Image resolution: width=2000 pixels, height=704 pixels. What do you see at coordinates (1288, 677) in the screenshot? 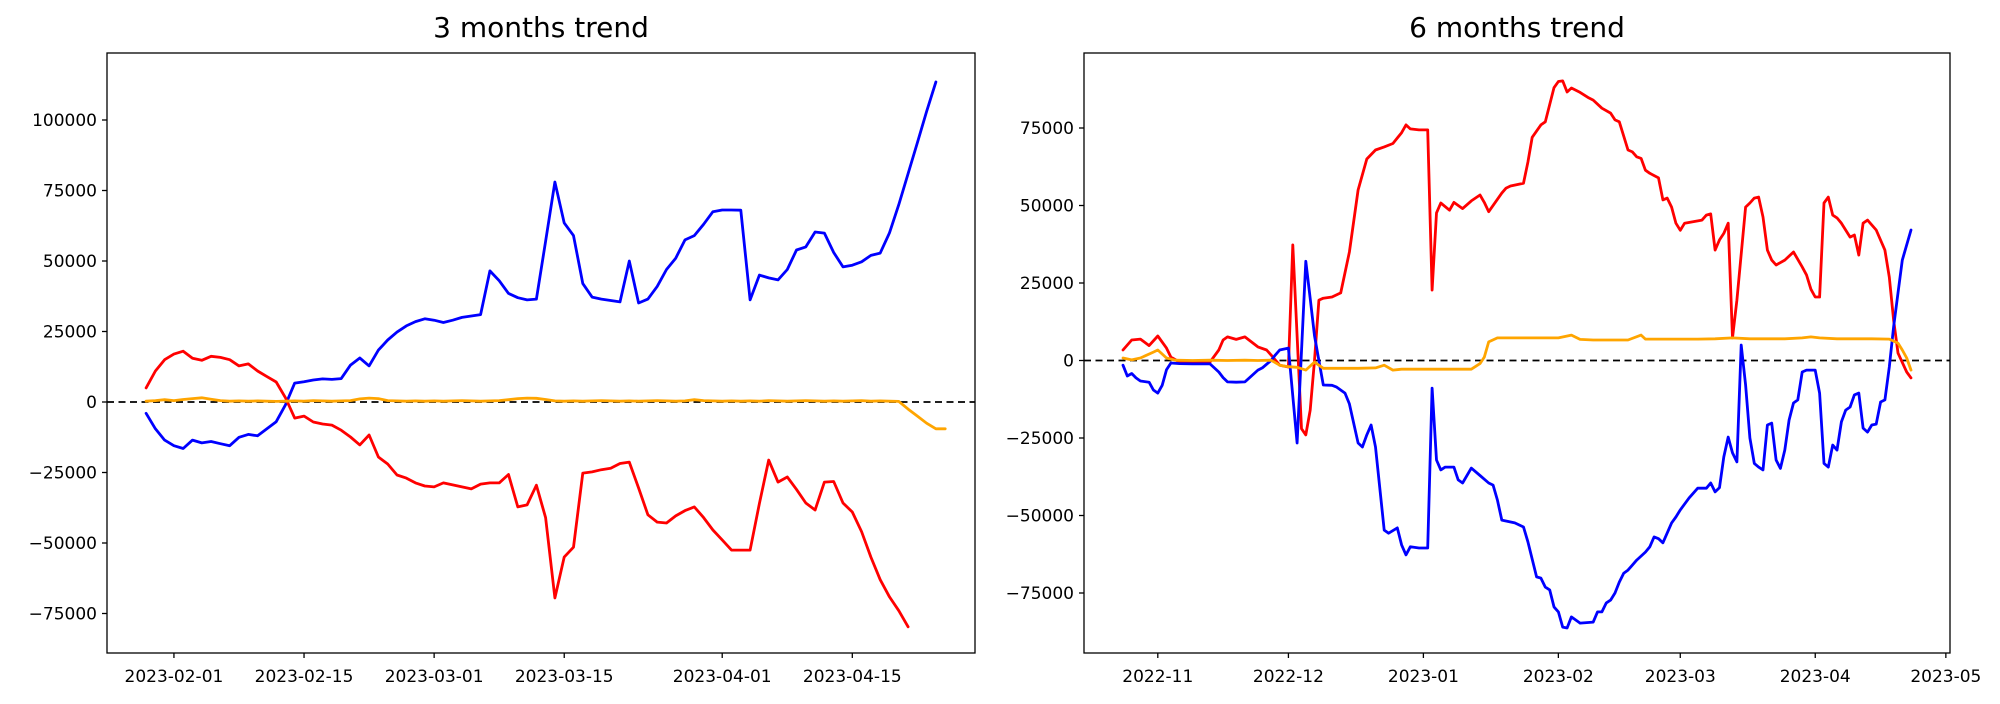
I see `x-tick-label: 2022-12` at bounding box center [1288, 677].